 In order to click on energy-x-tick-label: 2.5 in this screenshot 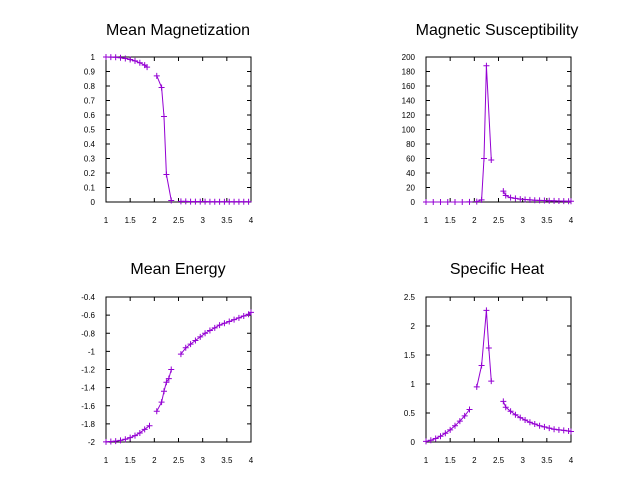, I will do `click(179, 460)`.